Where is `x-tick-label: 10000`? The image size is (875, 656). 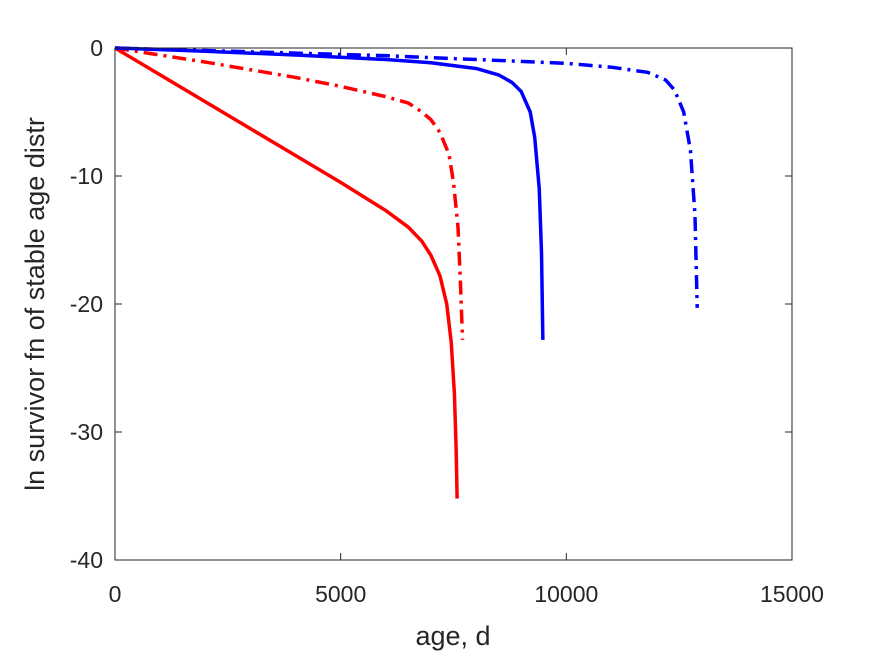
x-tick-label: 10000 is located at coordinates (566, 594).